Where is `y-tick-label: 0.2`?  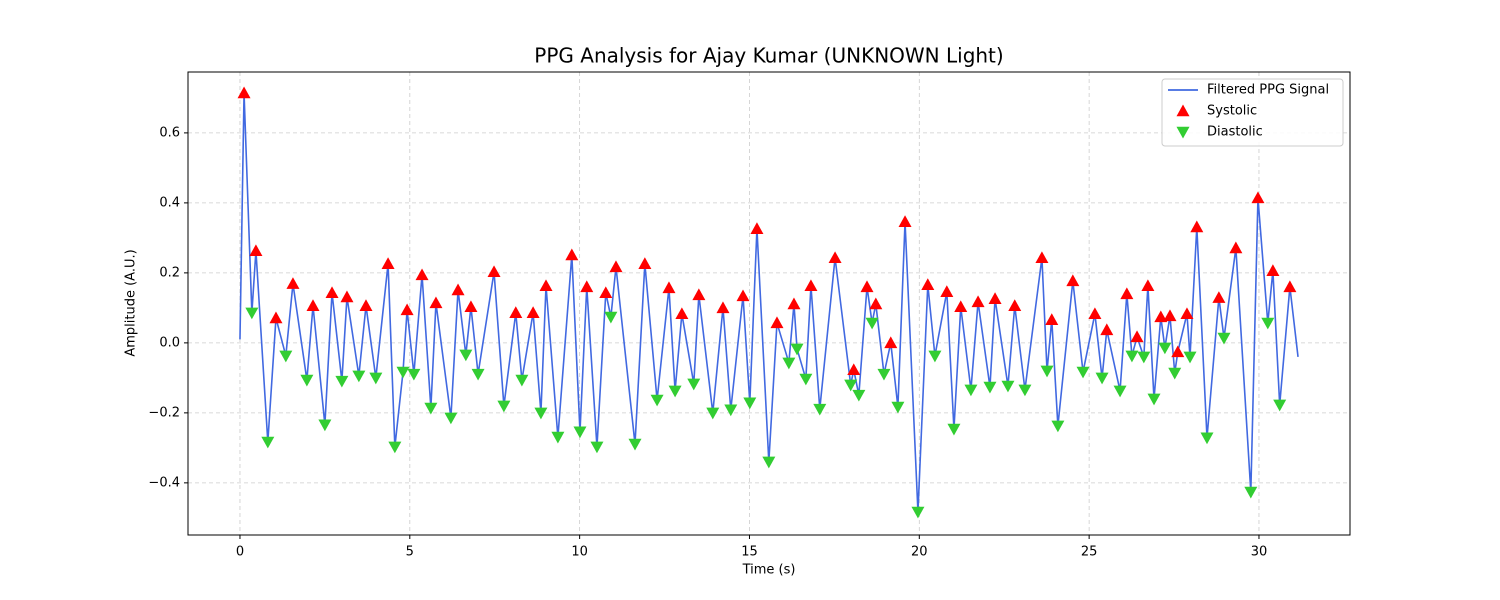 y-tick-label: 0.2 is located at coordinates (169, 272).